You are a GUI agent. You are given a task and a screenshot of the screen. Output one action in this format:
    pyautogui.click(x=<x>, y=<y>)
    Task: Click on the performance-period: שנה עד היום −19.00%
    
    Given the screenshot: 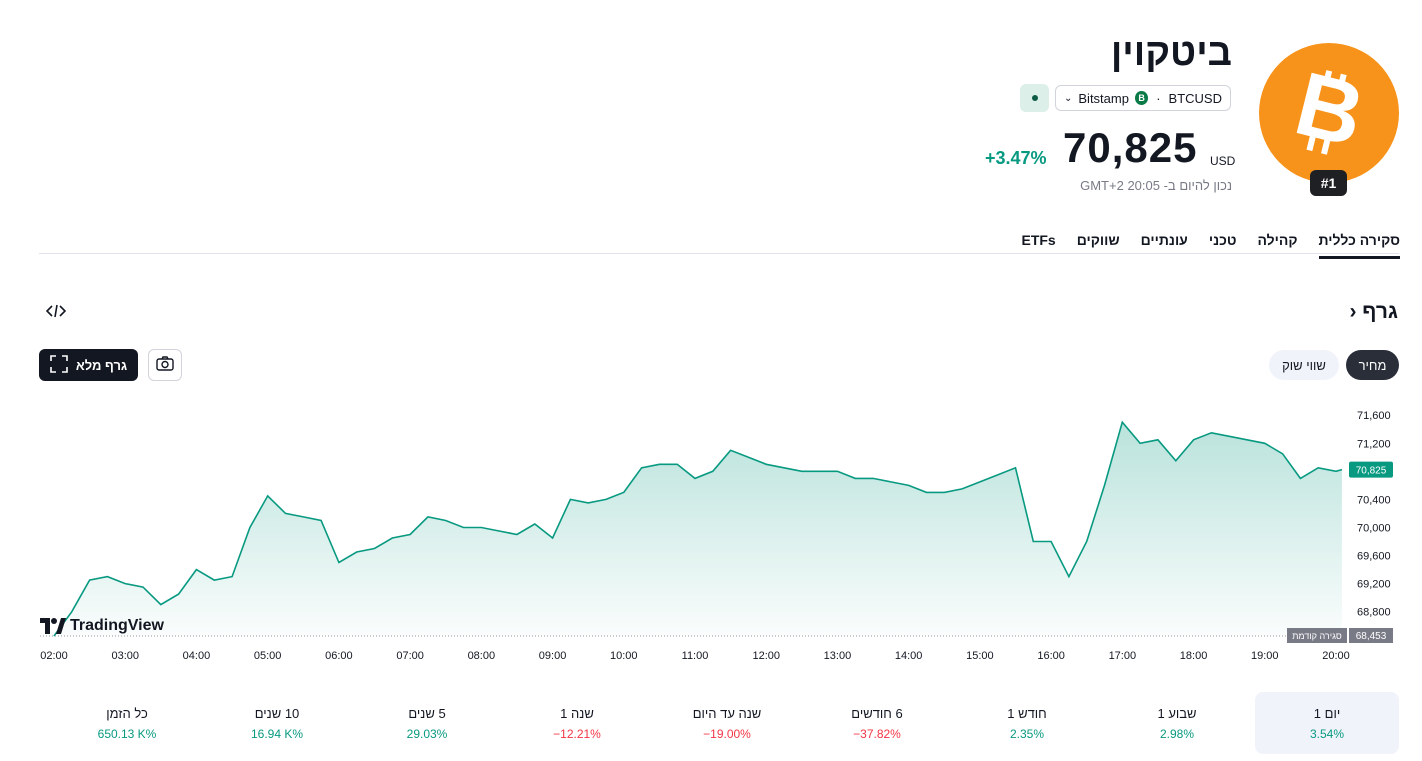 What is the action you would take?
    pyautogui.click(x=727, y=723)
    